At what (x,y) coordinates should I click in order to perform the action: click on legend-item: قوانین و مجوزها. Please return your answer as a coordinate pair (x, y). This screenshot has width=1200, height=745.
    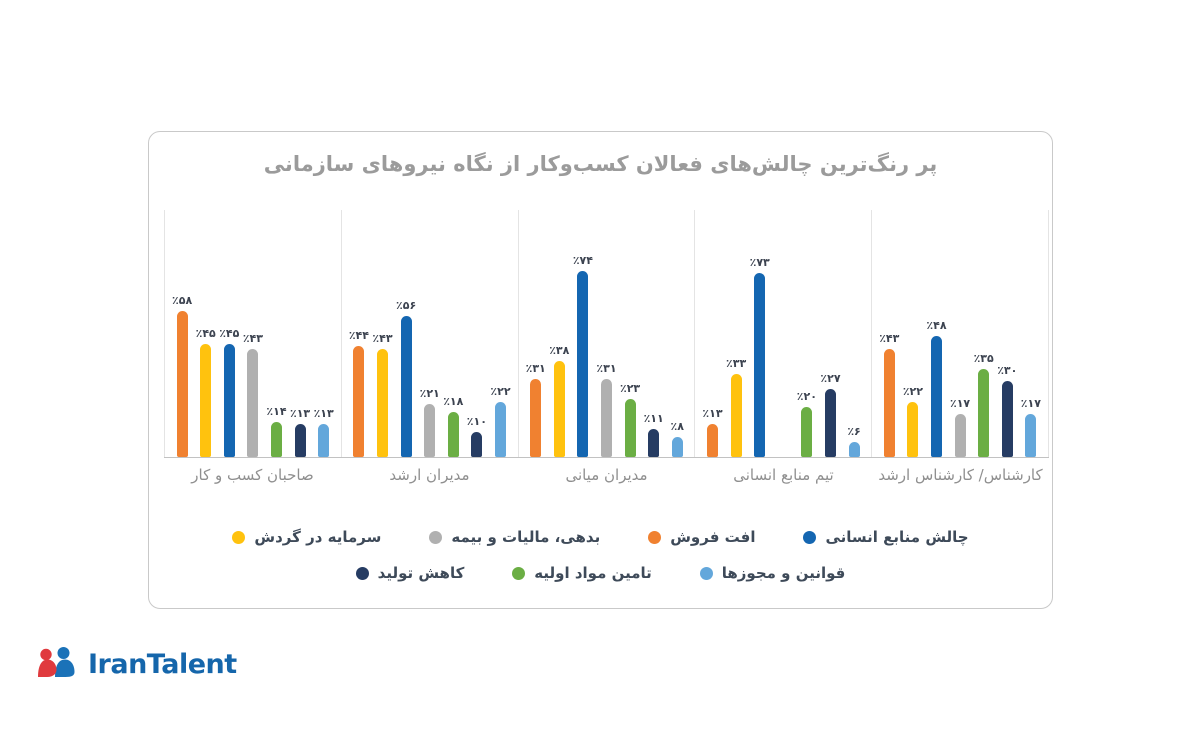
    Looking at the image, I should click on (772, 573).